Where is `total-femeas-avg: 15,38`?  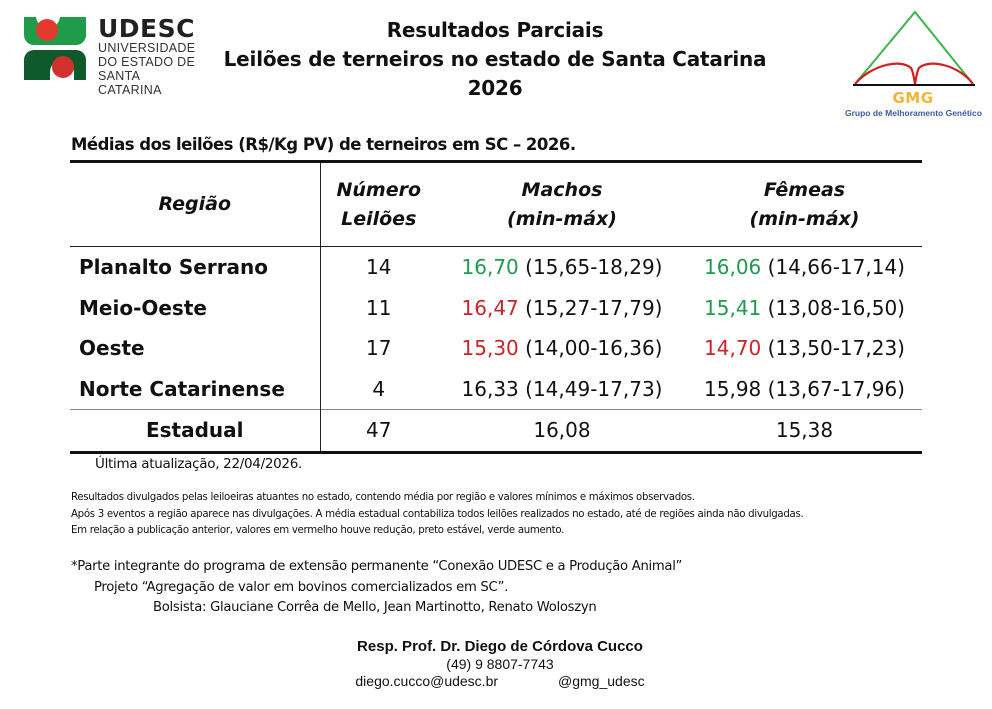 total-femeas-avg: 15,38 is located at coordinates (804, 430).